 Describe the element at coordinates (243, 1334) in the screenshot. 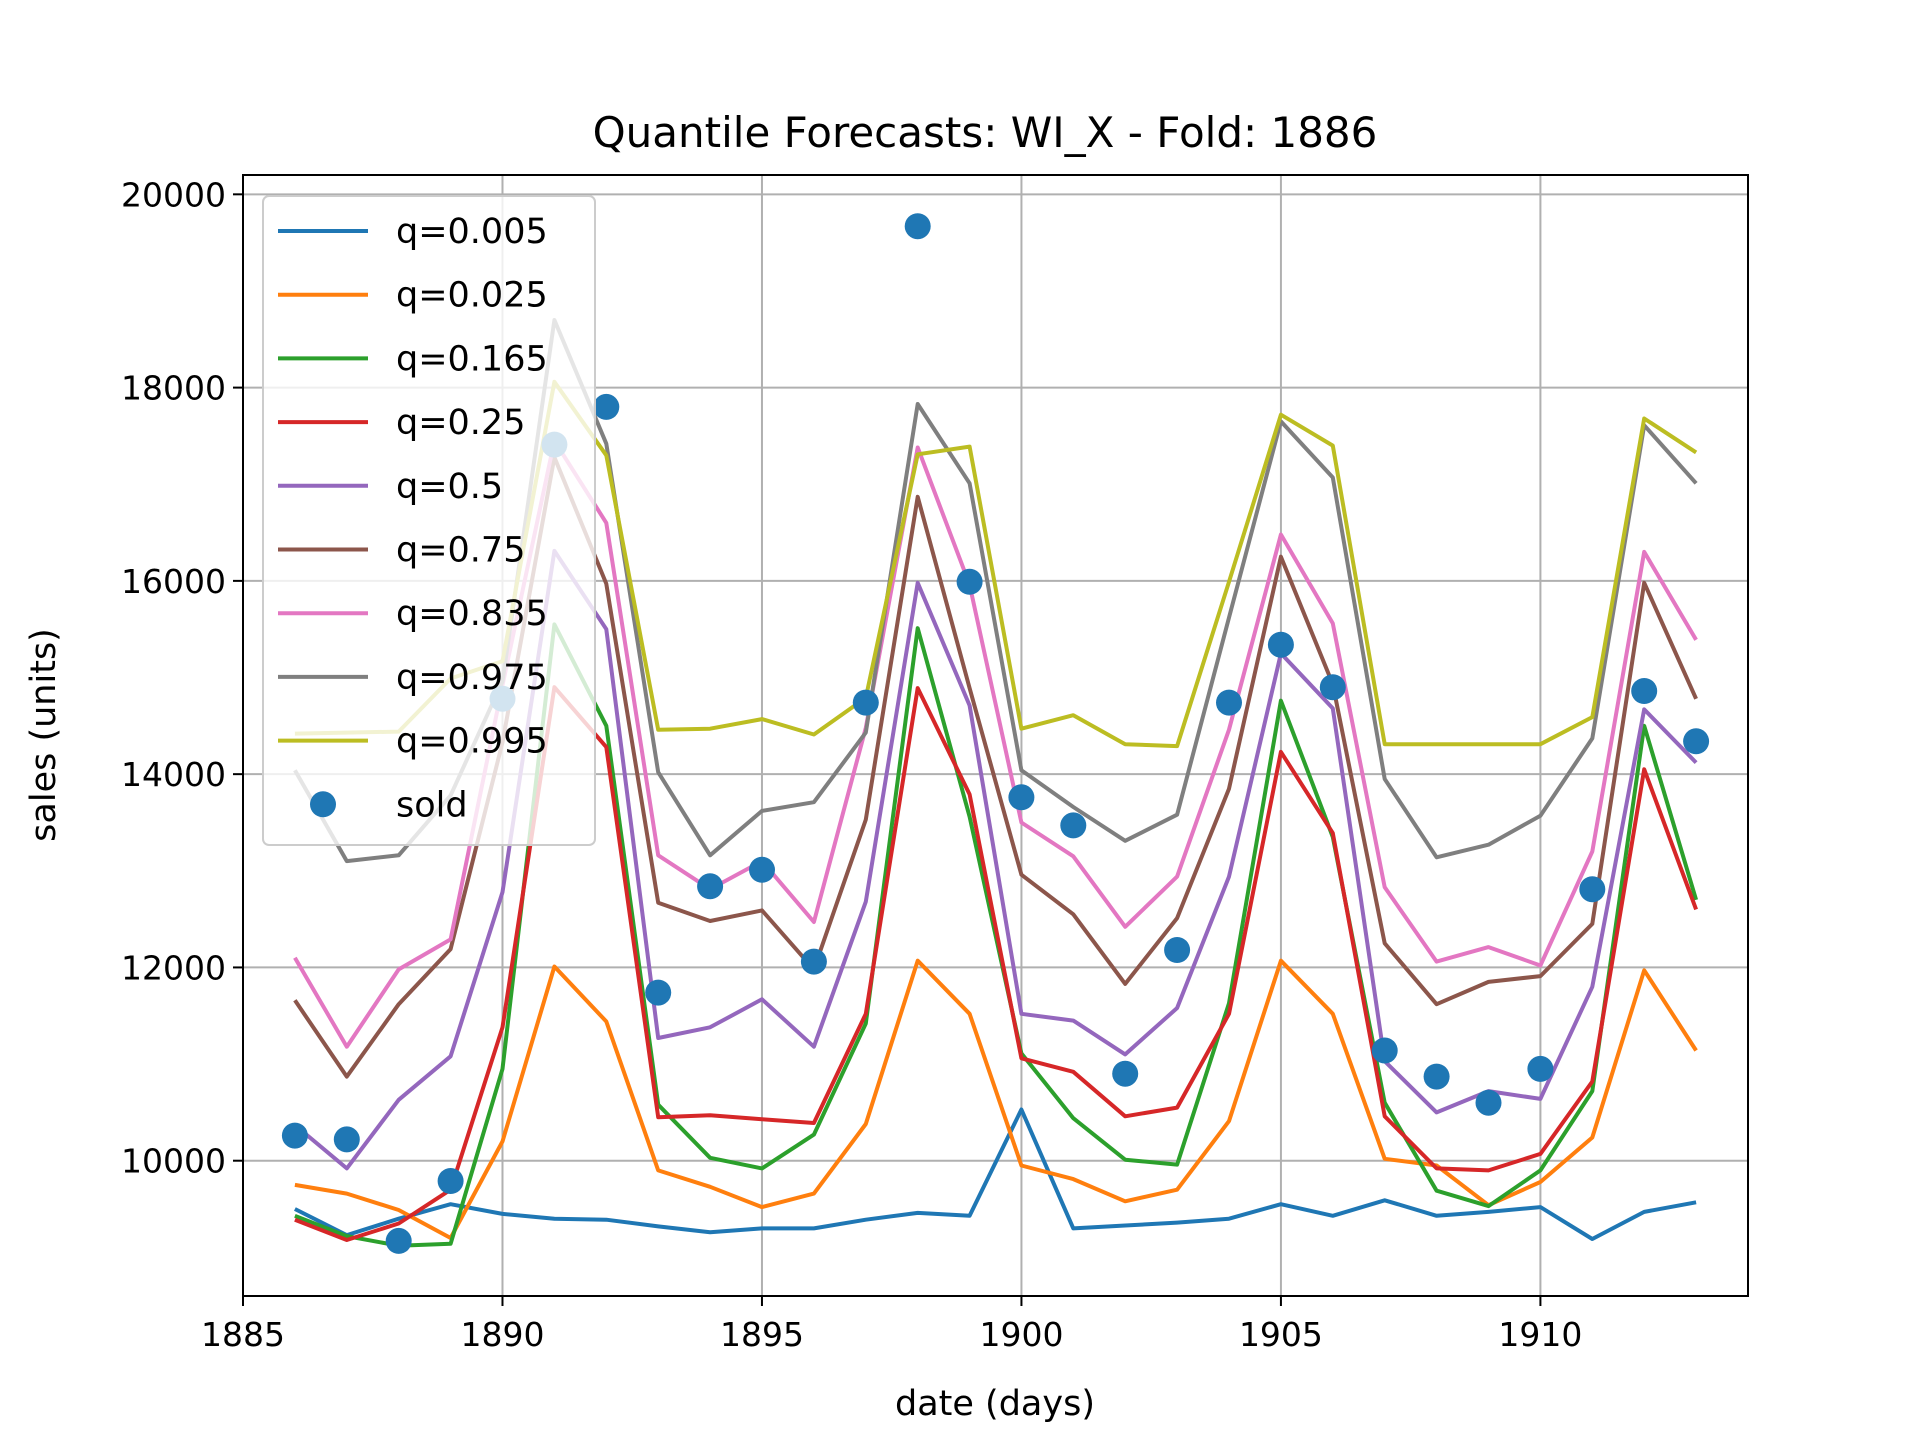

I see `x-tick-label: 1885` at that location.